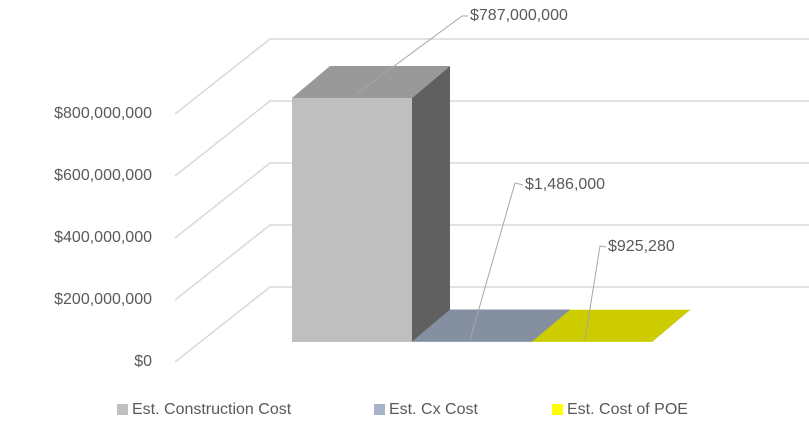 The width and height of the screenshot is (809, 433). I want to click on legend-label: Est. Cost of POE, so click(627, 409).